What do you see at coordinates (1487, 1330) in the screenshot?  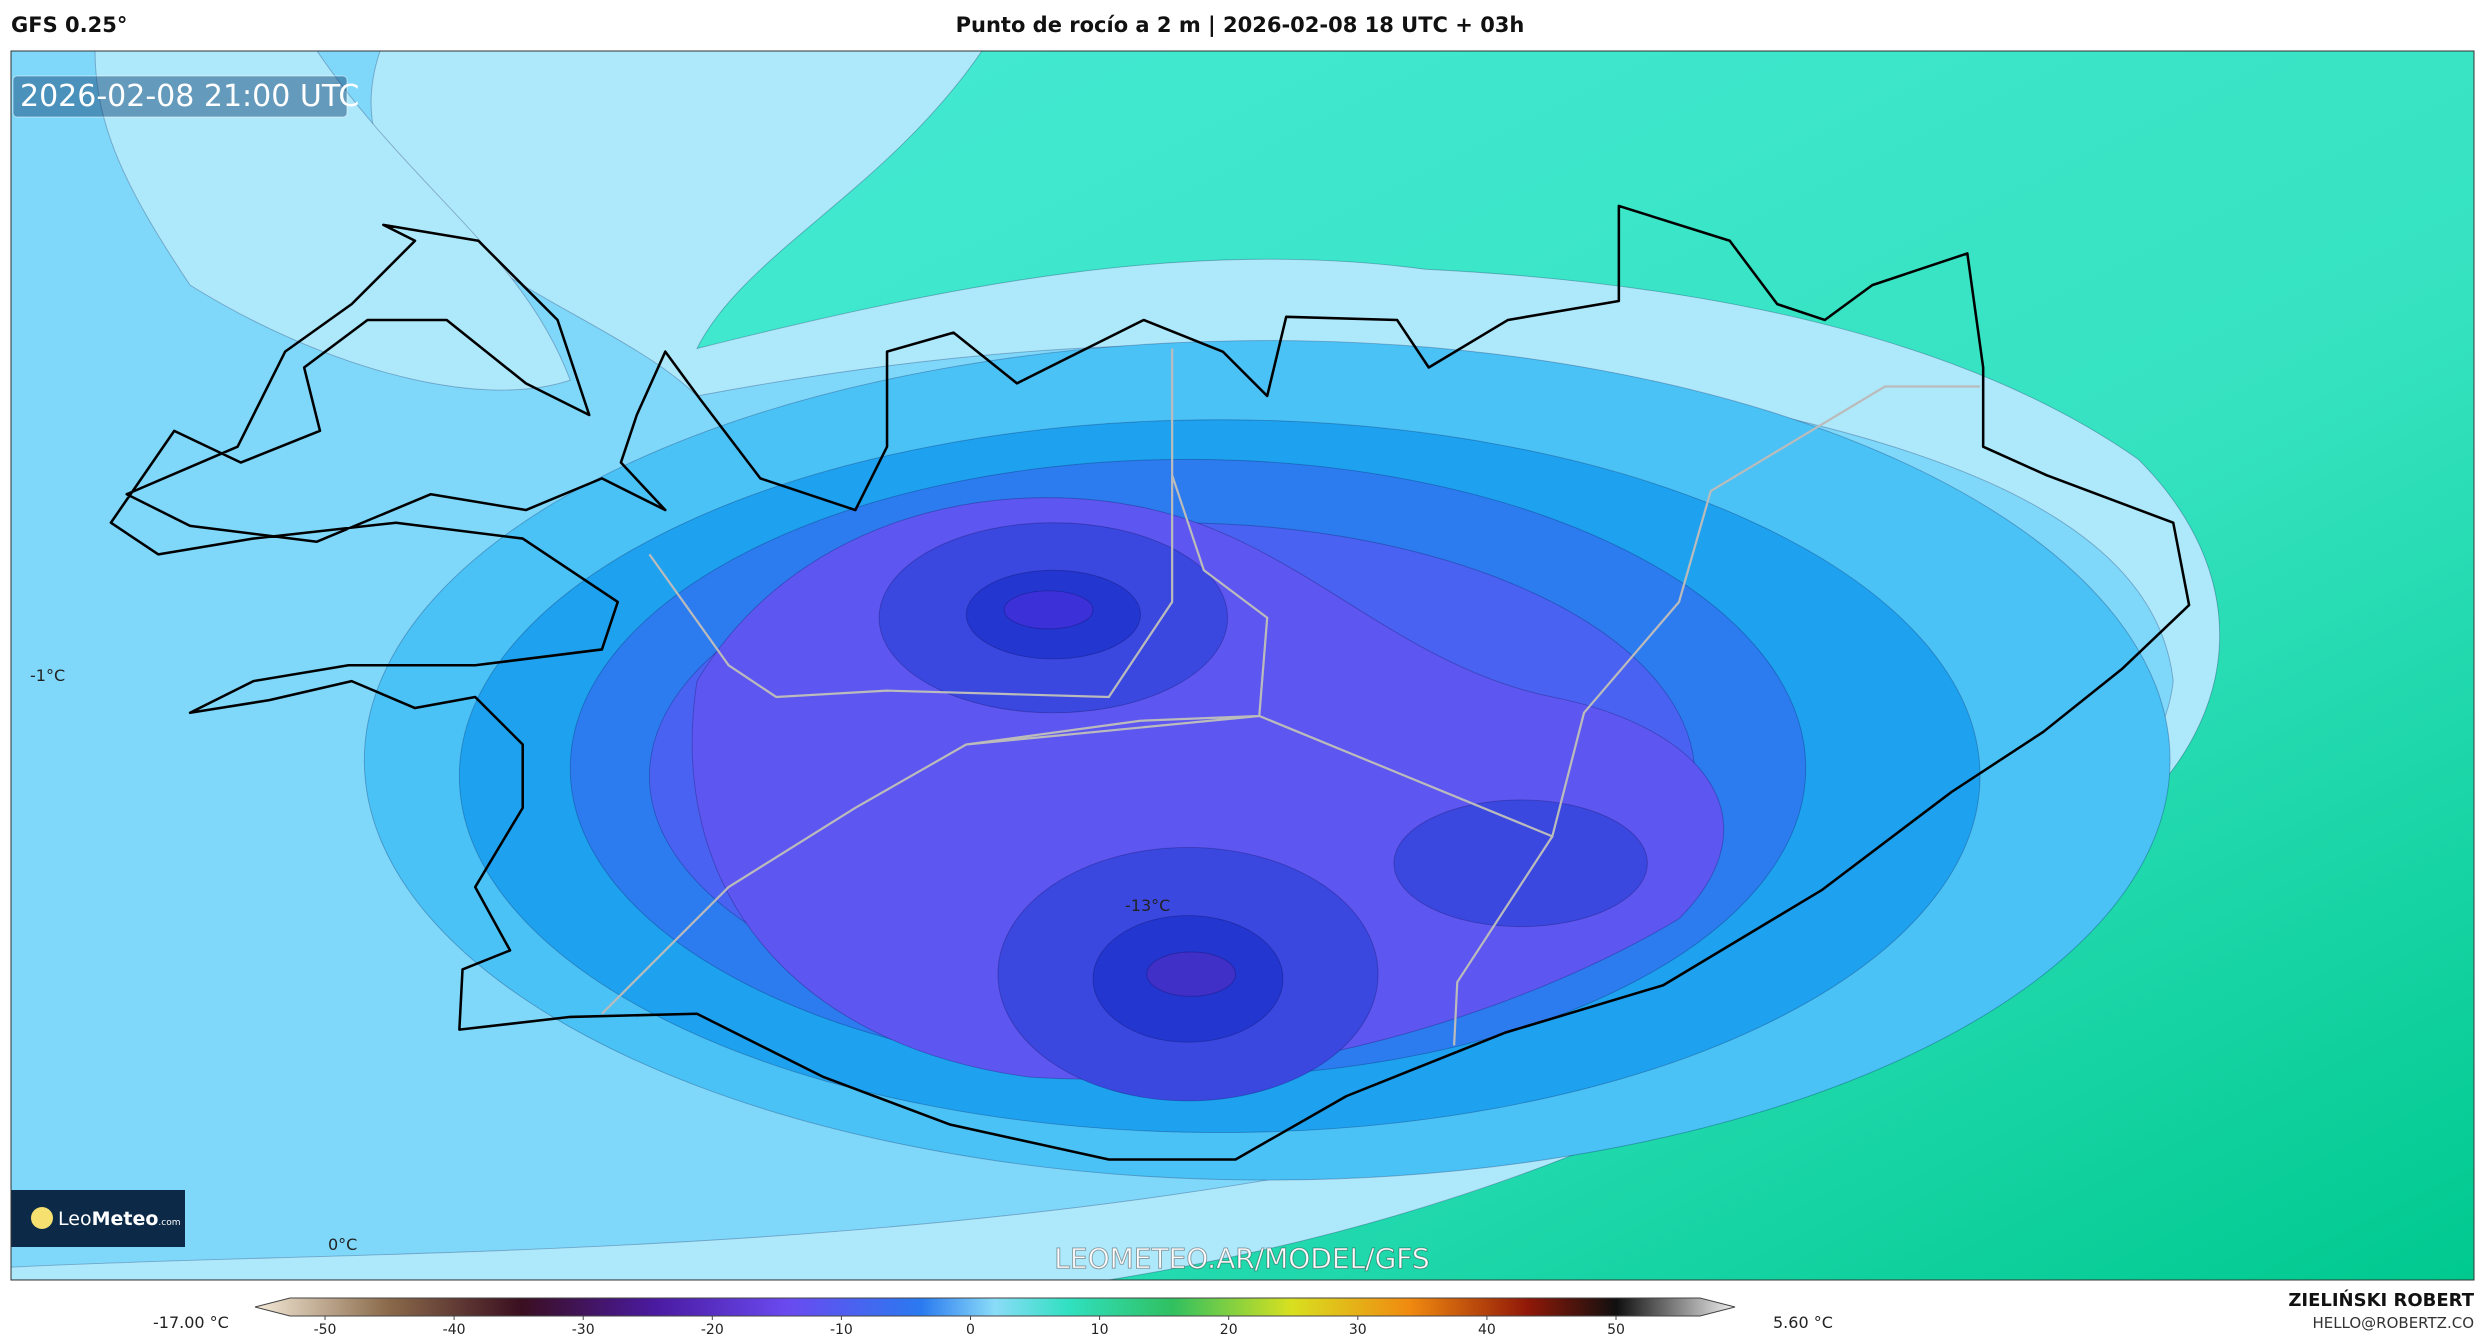 I see `colorbar-tick-label: 40` at bounding box center [1487, 1330].